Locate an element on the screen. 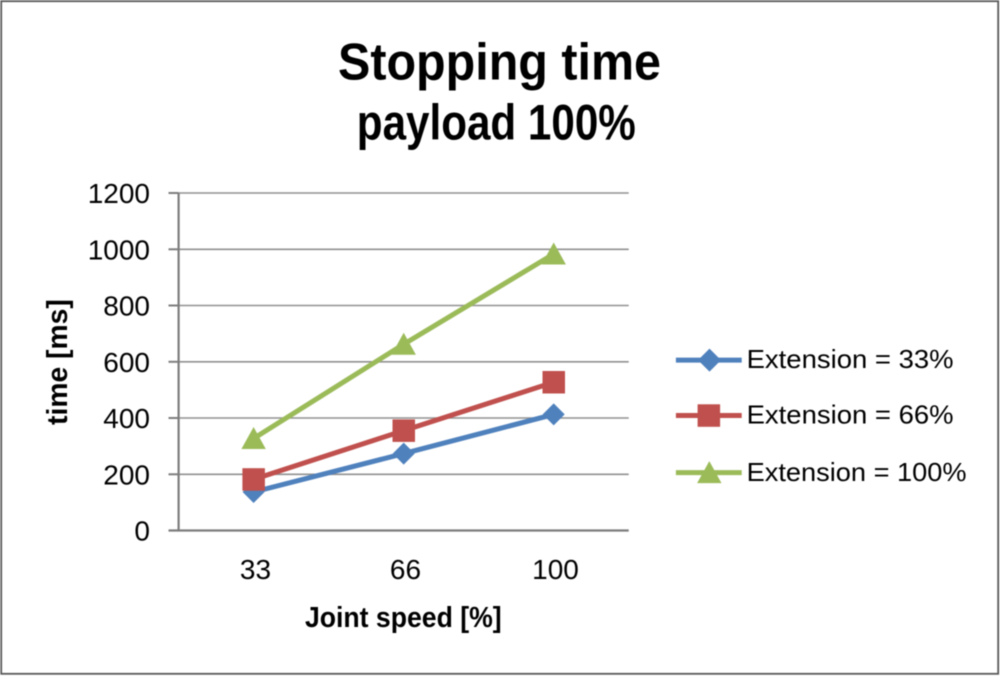 This screenshot has width=1000, height=676. svg-text: Stopping time is located at coordinates (499, 63).